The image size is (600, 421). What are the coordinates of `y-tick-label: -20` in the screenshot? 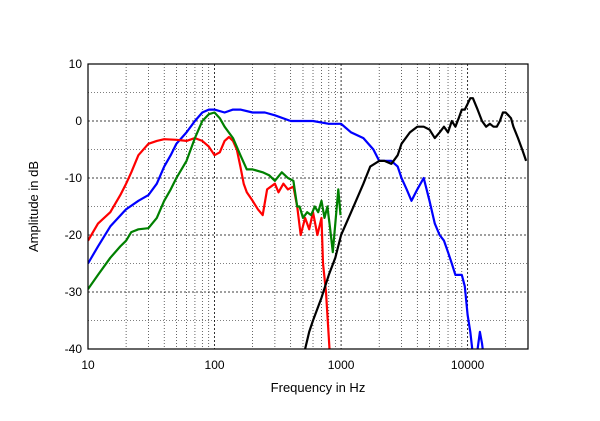 It's located at (74, 235).